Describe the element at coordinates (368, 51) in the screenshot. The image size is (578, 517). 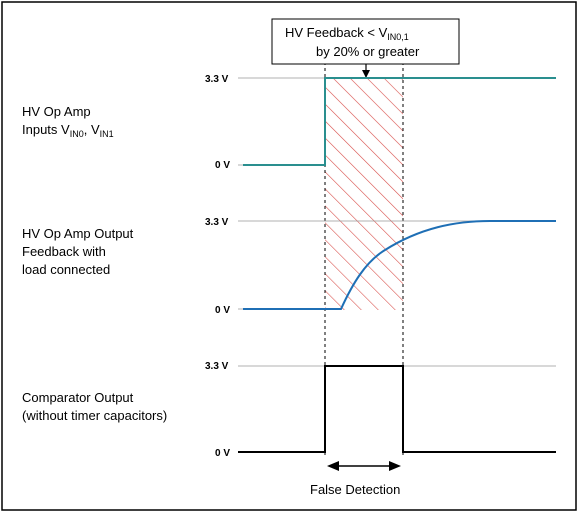
I see `callout-line-2: by 20% or greater` at that location.